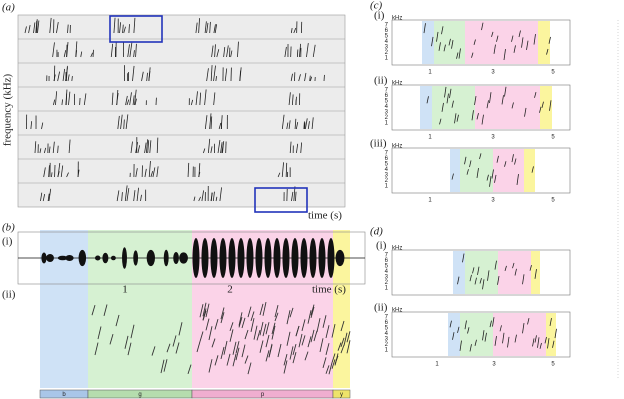 The width and height of the screenshot is (624, 399). I want to click on axis-label: time (s), so click(329, 290).